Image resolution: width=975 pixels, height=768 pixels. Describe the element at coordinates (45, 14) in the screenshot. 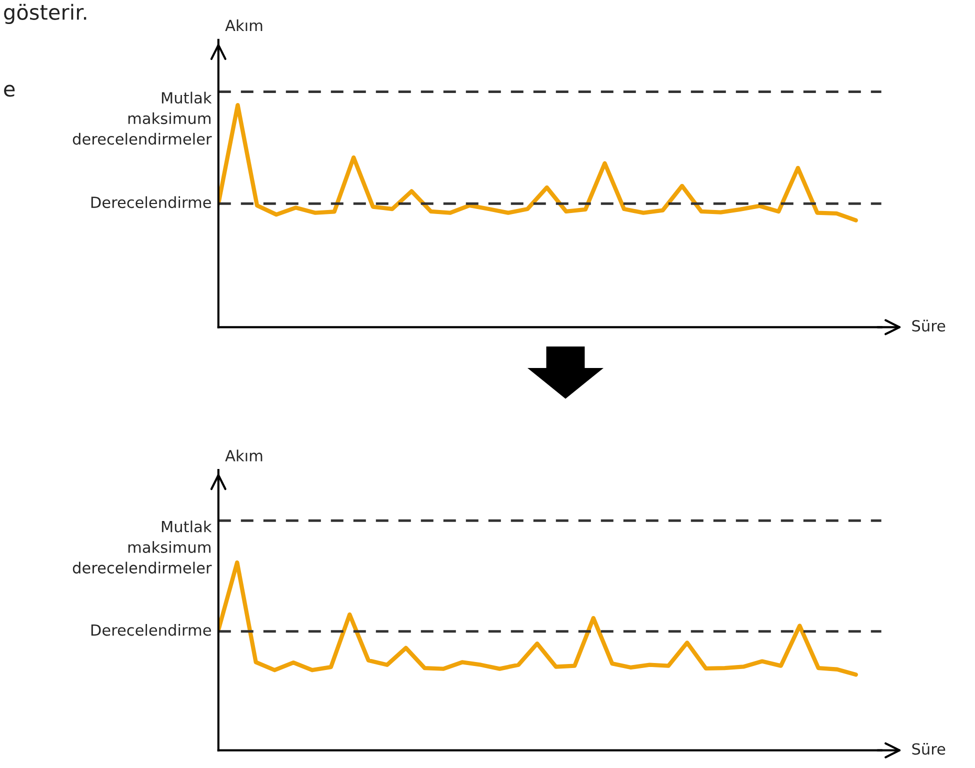

I see `text: gösterir.` at that location.